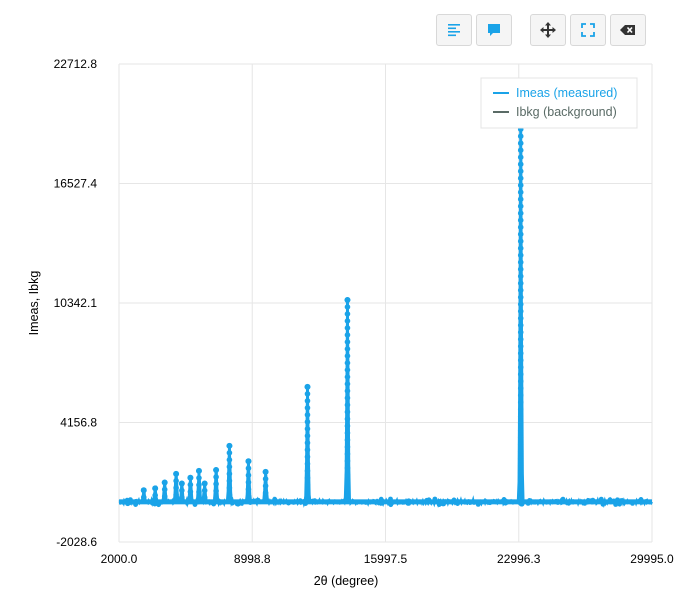 Image resolution: width=696 pixels, height=614 pixels. Describe the element at coordinates (588, 30) in the screenshot. I see `fullscreen-button` at that location.